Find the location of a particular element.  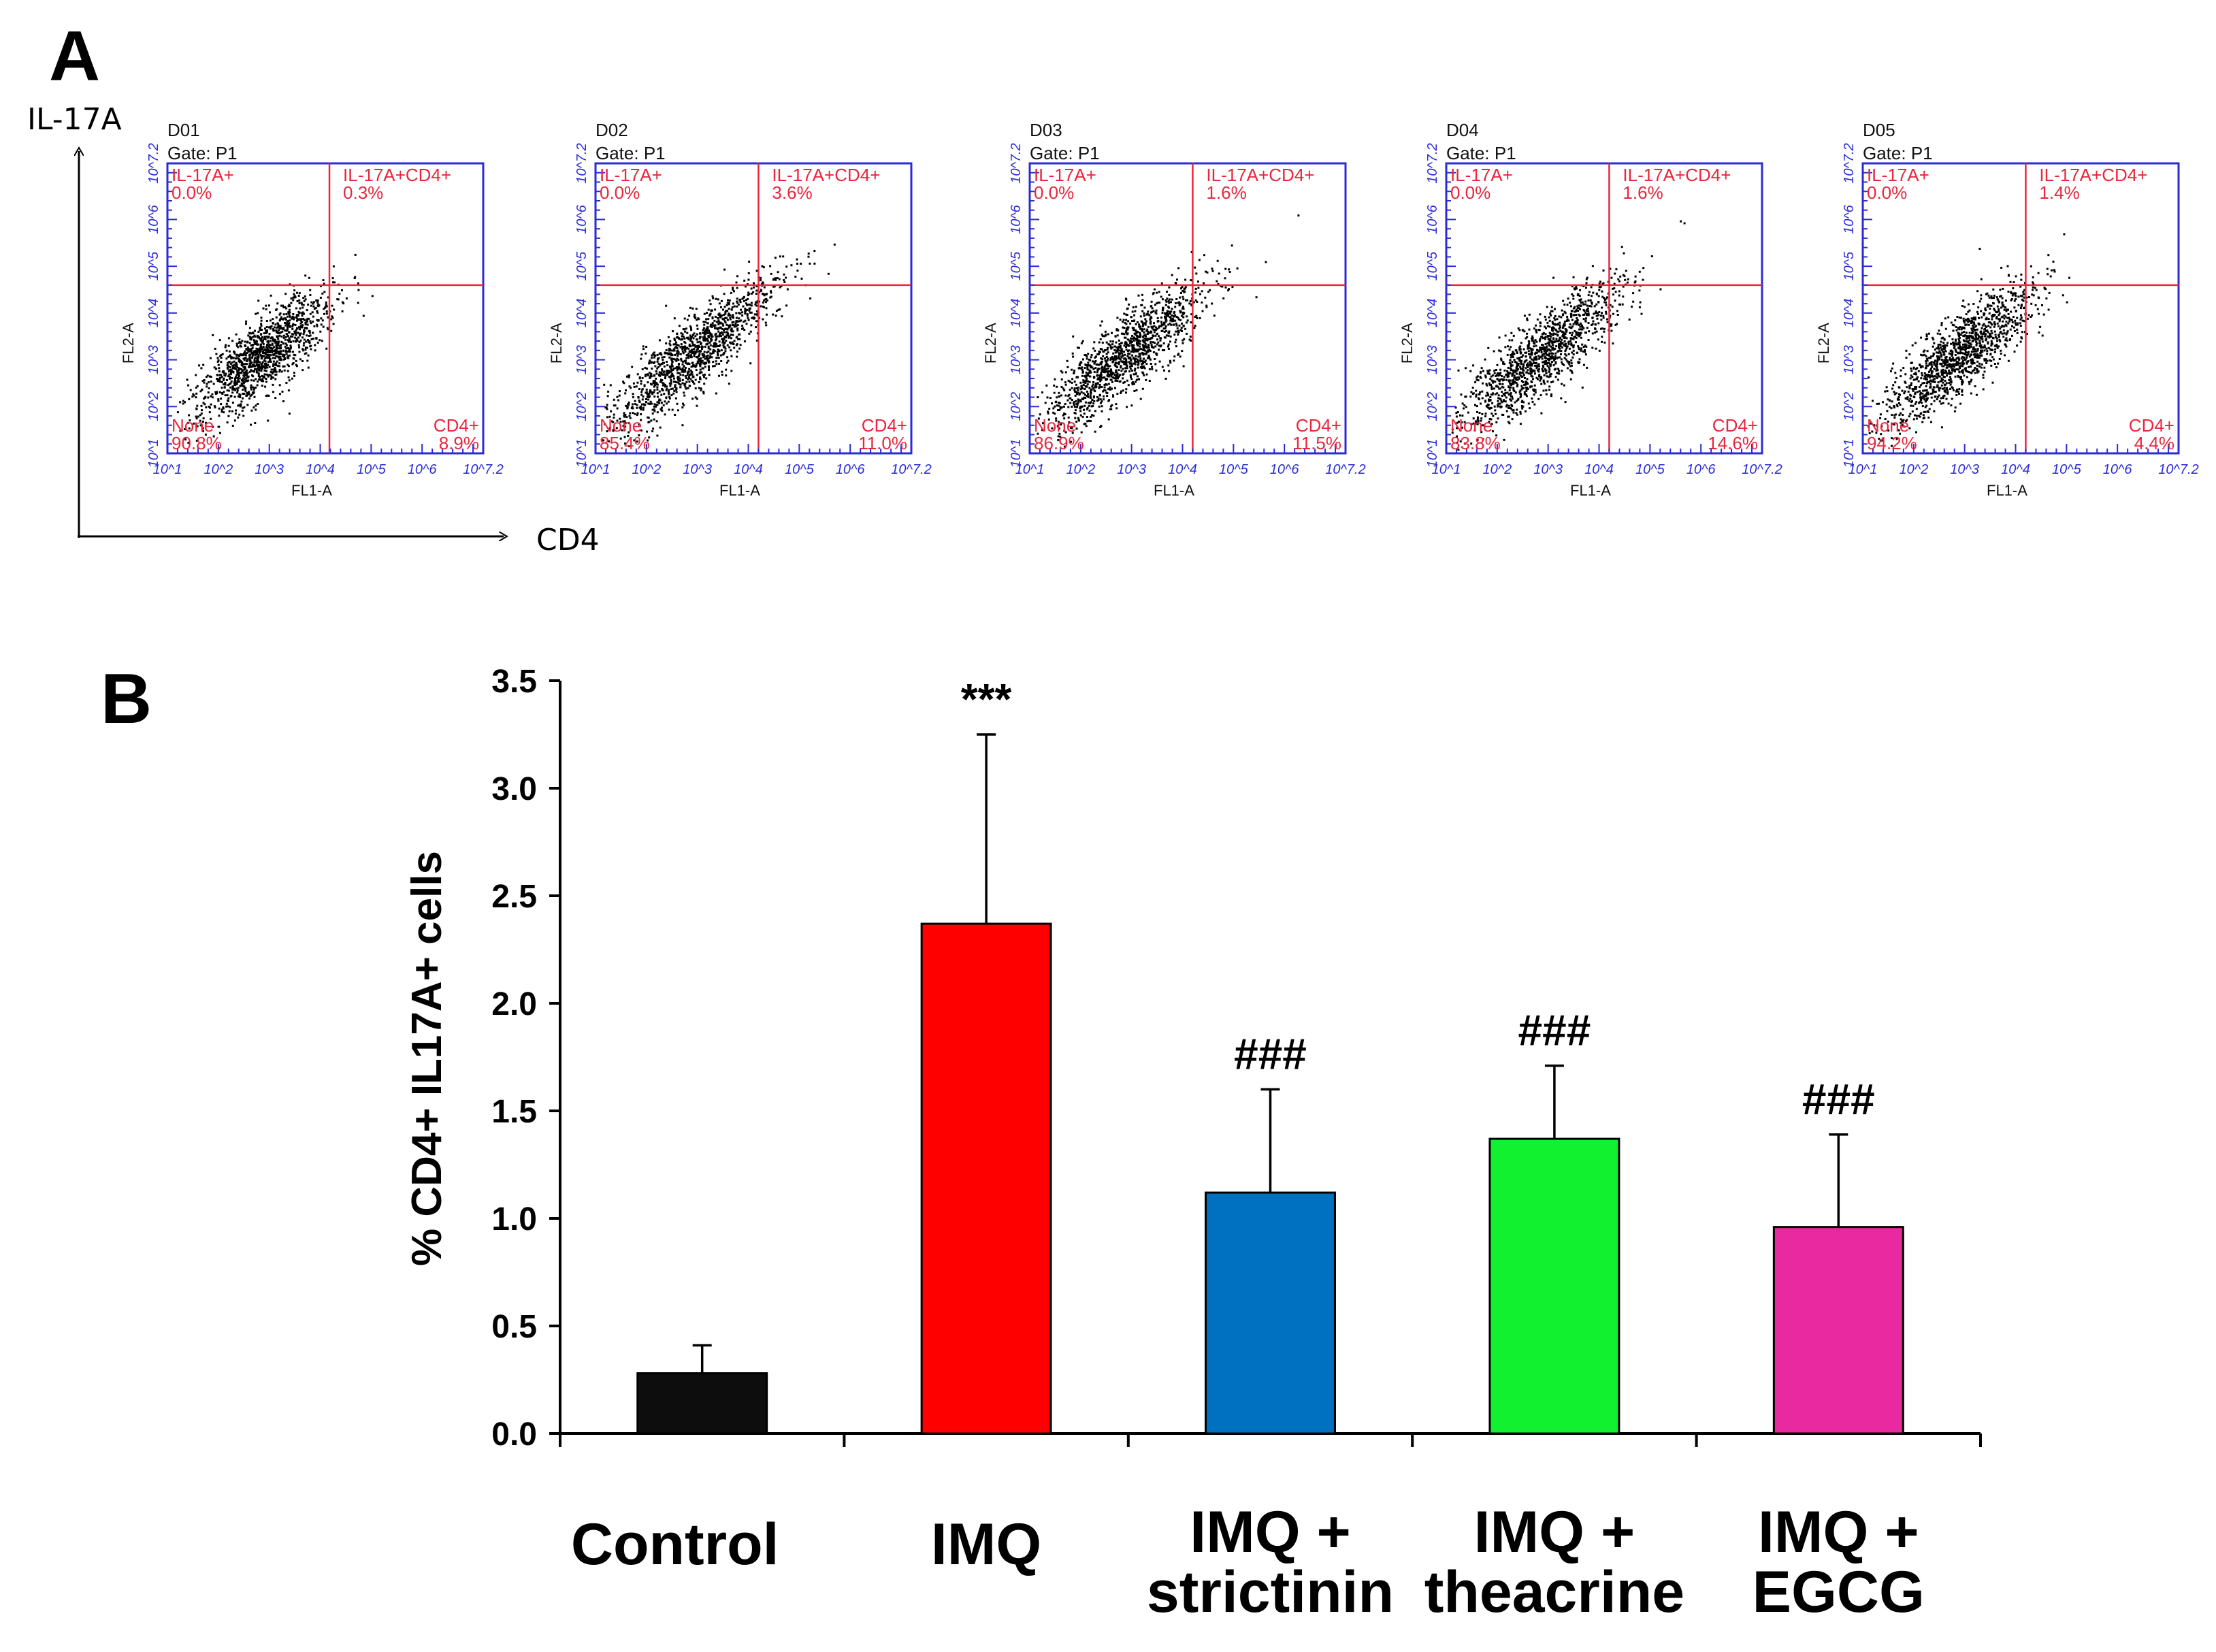

significance-label-4: ### is located at coordinates (1838, 1099).